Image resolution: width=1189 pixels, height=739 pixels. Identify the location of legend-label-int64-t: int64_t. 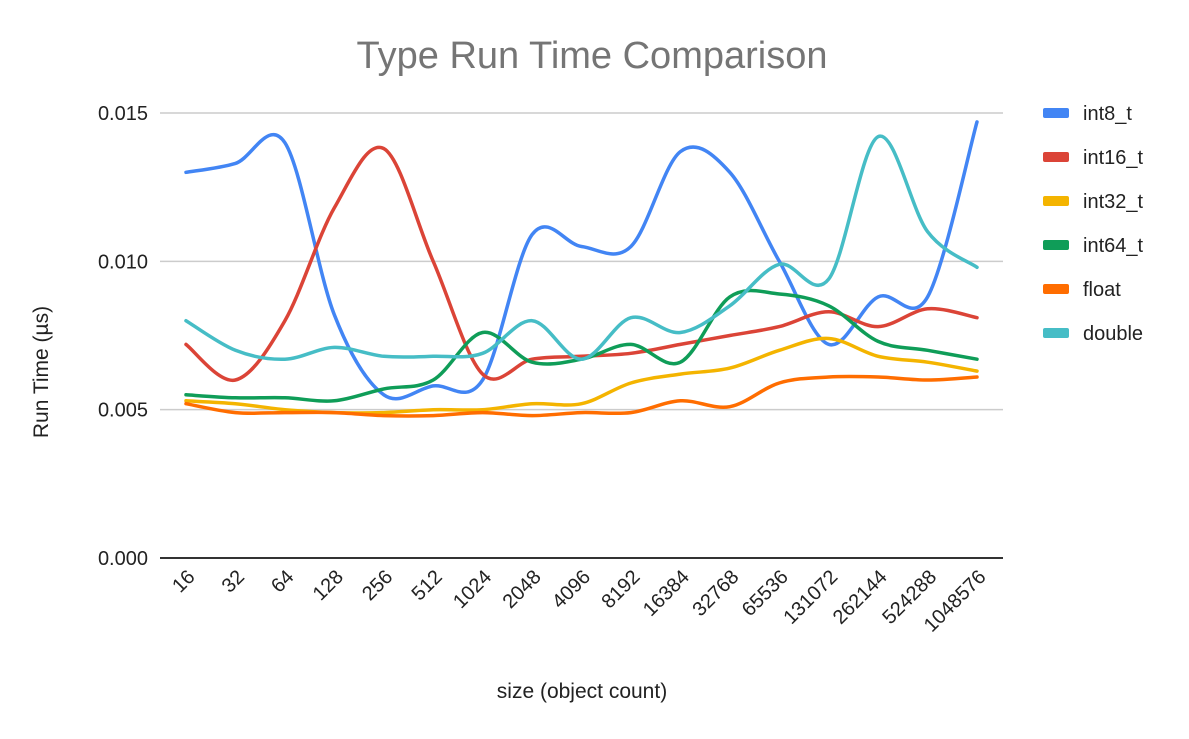
(1113, 246).